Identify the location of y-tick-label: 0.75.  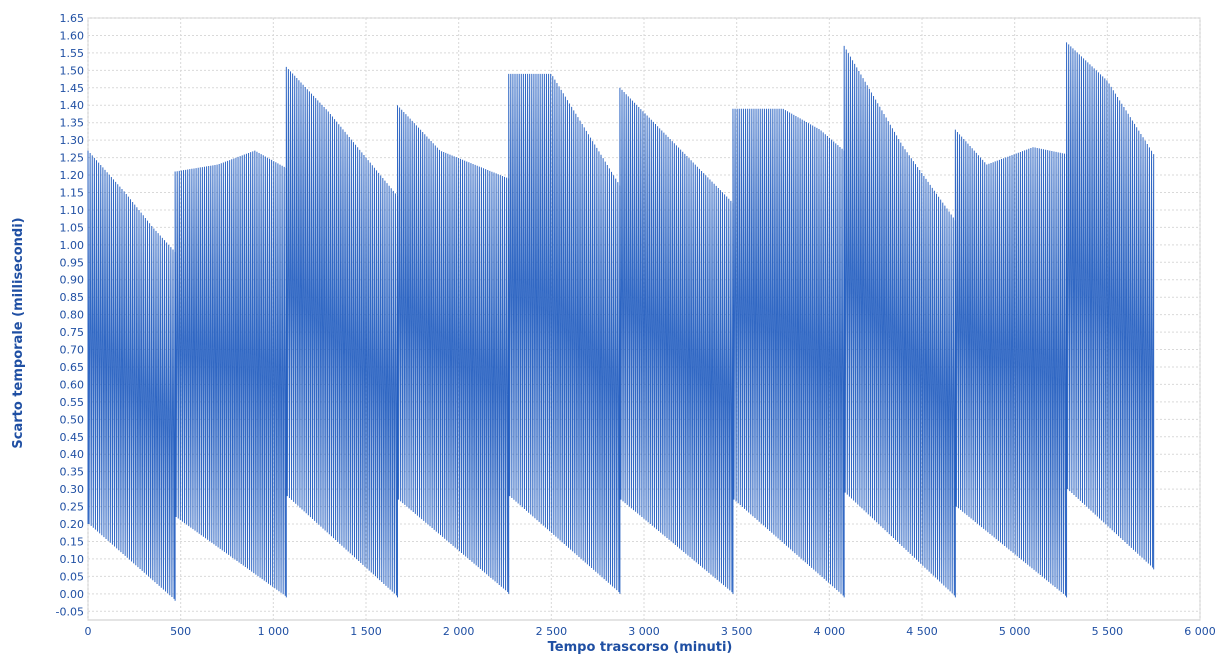
(72, 332).